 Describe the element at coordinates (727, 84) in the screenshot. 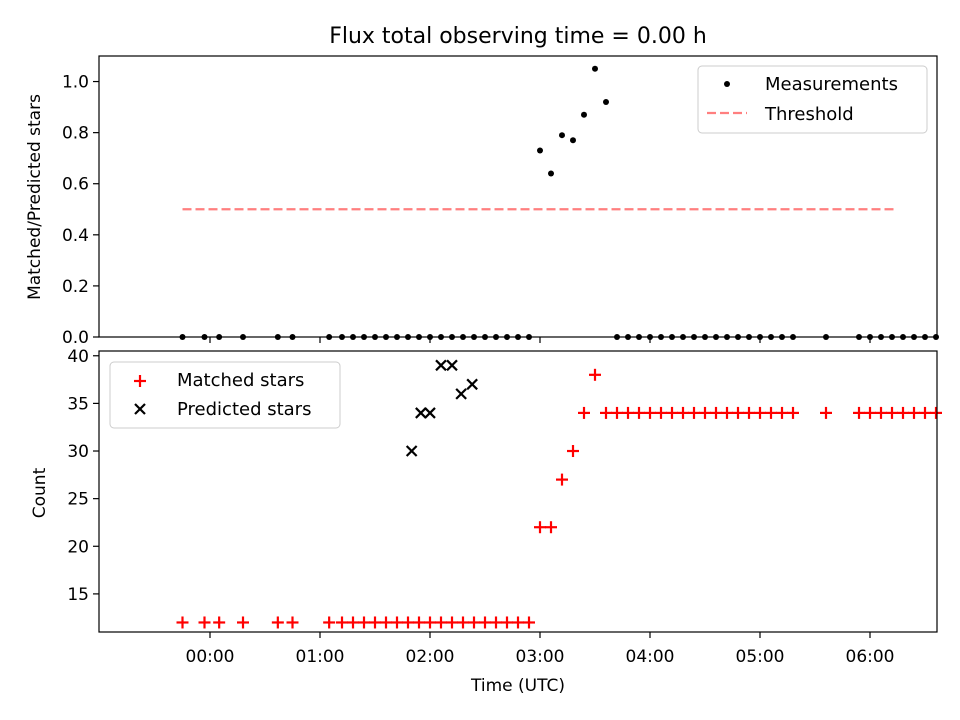

I see `legend-measurements-marker` at that location.